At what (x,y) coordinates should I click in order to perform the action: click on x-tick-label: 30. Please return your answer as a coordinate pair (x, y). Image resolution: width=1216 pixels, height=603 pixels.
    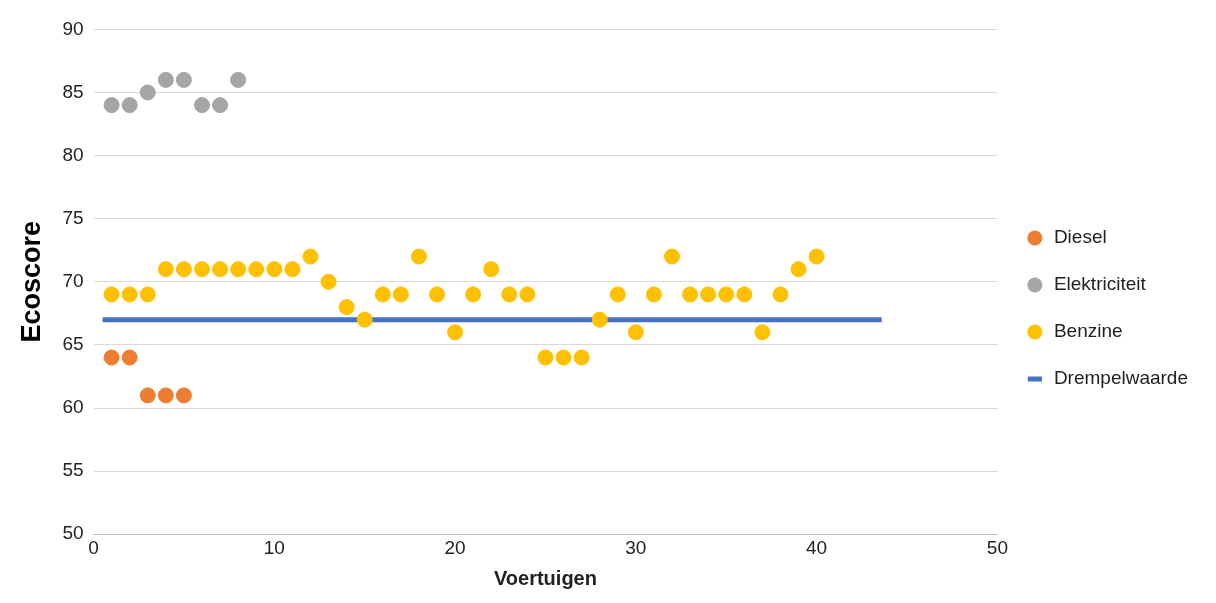
    Looking at the image, I should click on (636, 547).